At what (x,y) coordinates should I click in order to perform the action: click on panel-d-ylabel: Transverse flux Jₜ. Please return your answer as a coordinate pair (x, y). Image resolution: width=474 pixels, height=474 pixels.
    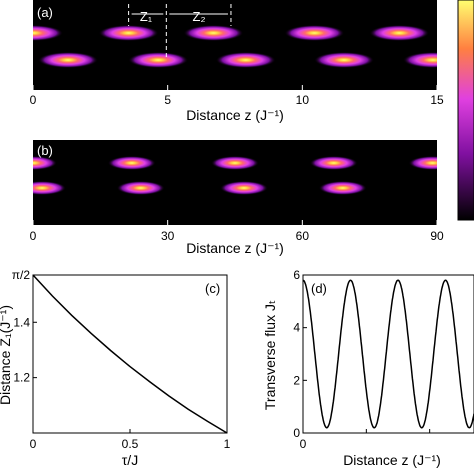
    Looking at the image, I should click on (270, 355).